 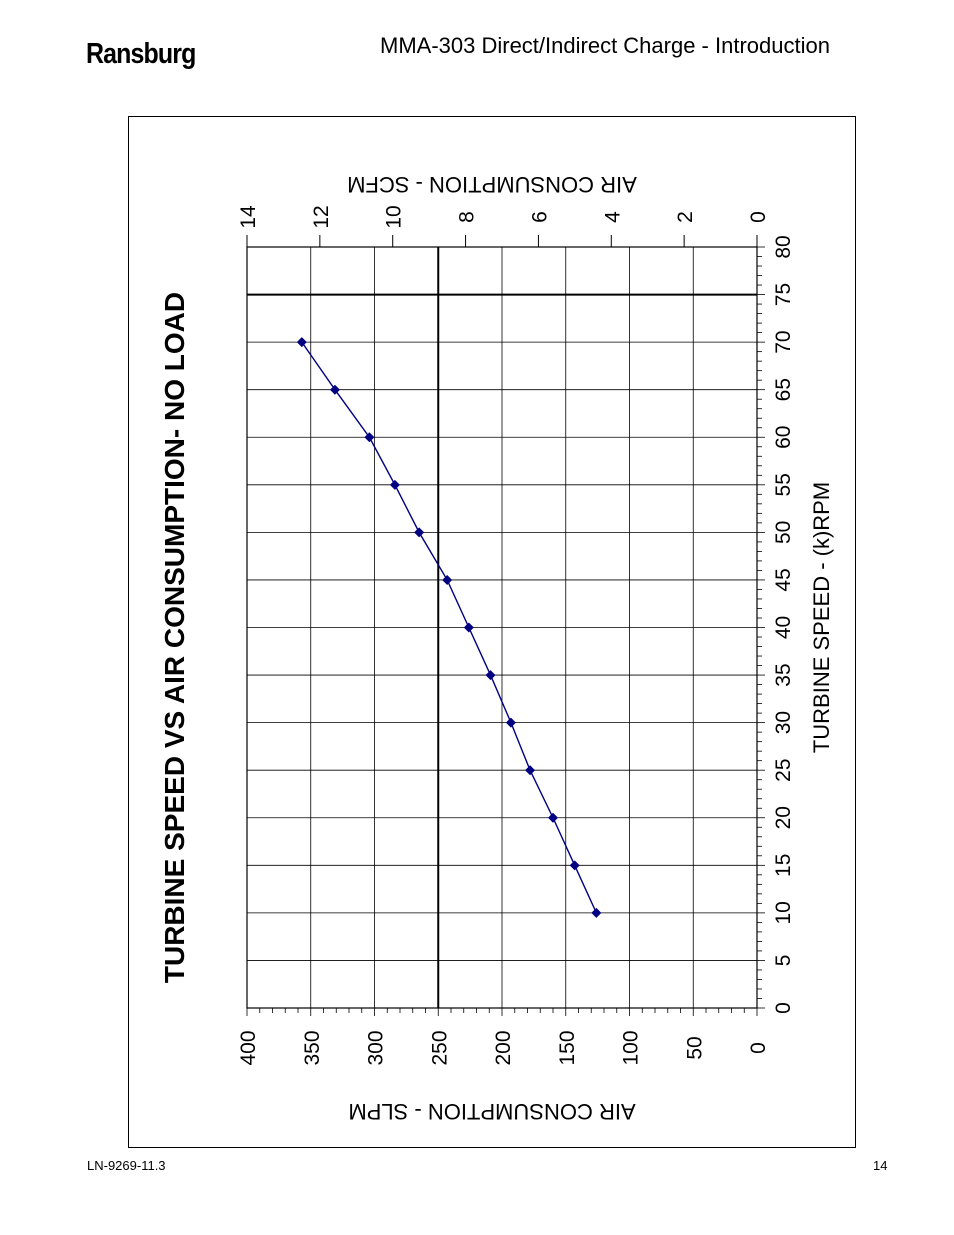 I want to click on x-tick-label: 0, so click(x=783, y=1008).